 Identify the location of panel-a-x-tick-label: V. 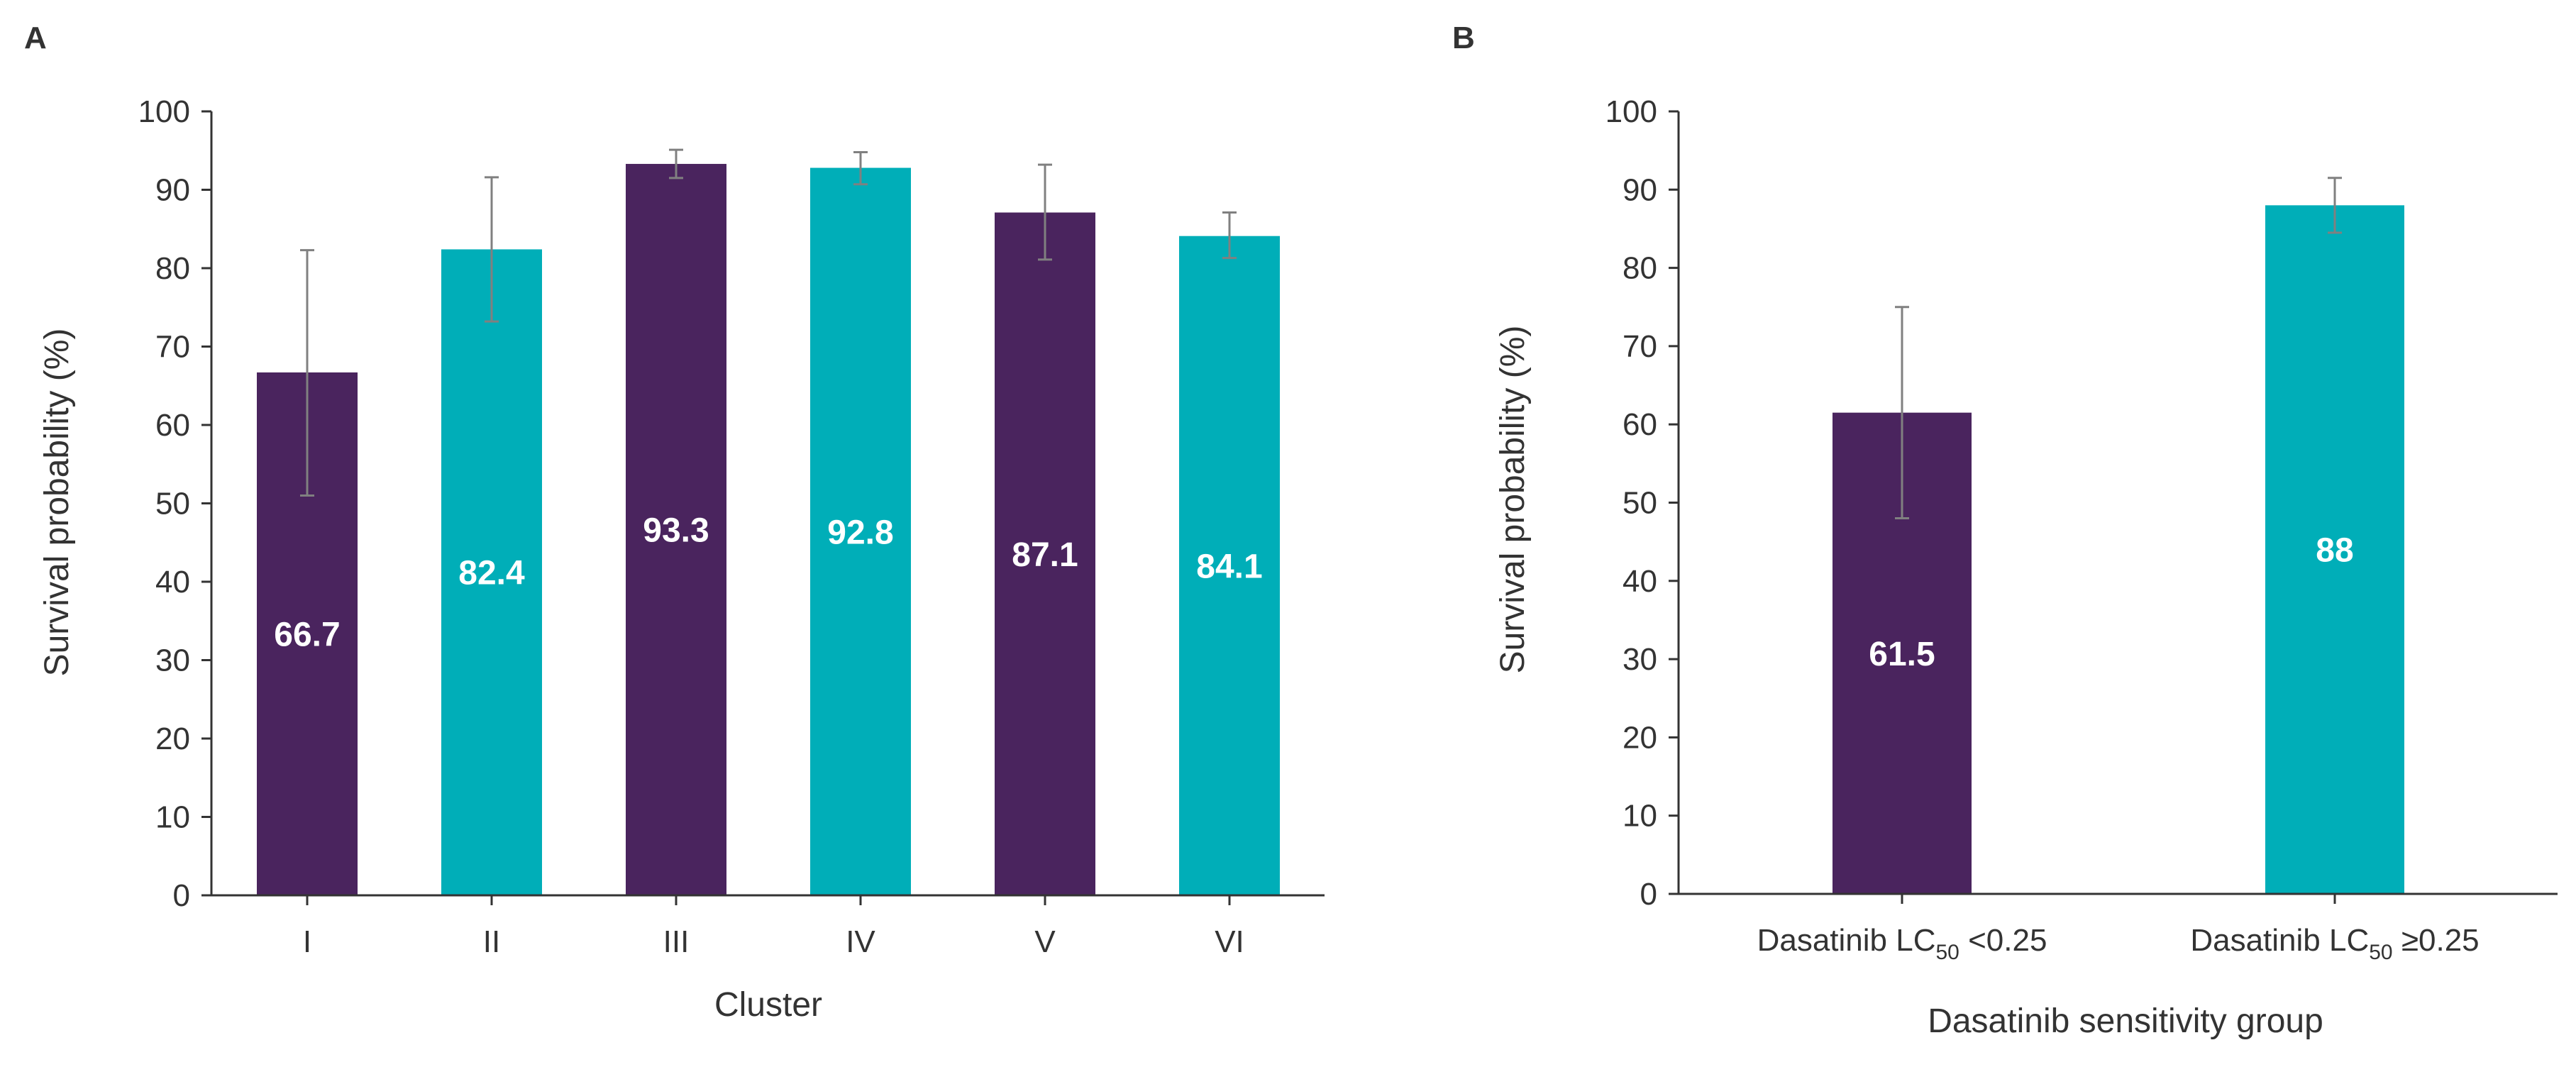
(1045, 941).